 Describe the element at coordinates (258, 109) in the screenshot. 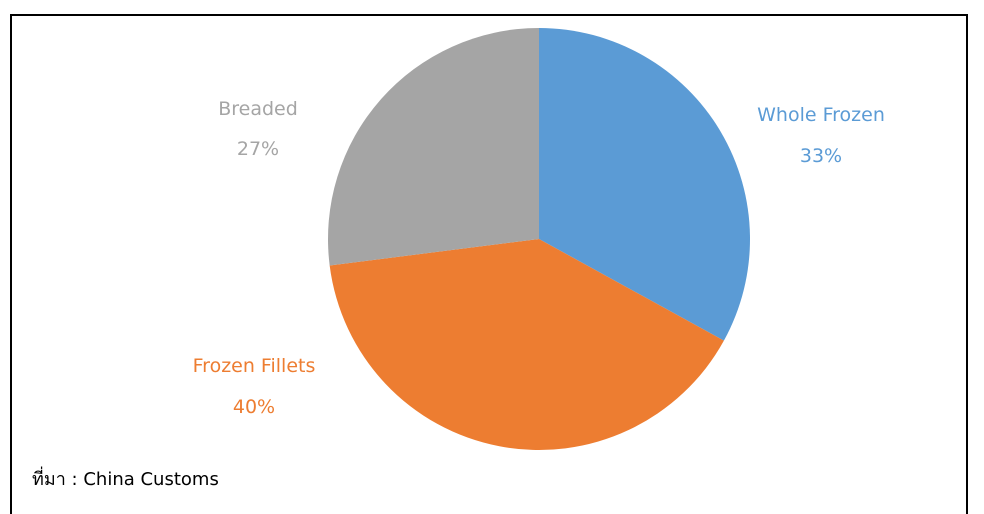

I see `slice-category-label: Breaded` at that location.